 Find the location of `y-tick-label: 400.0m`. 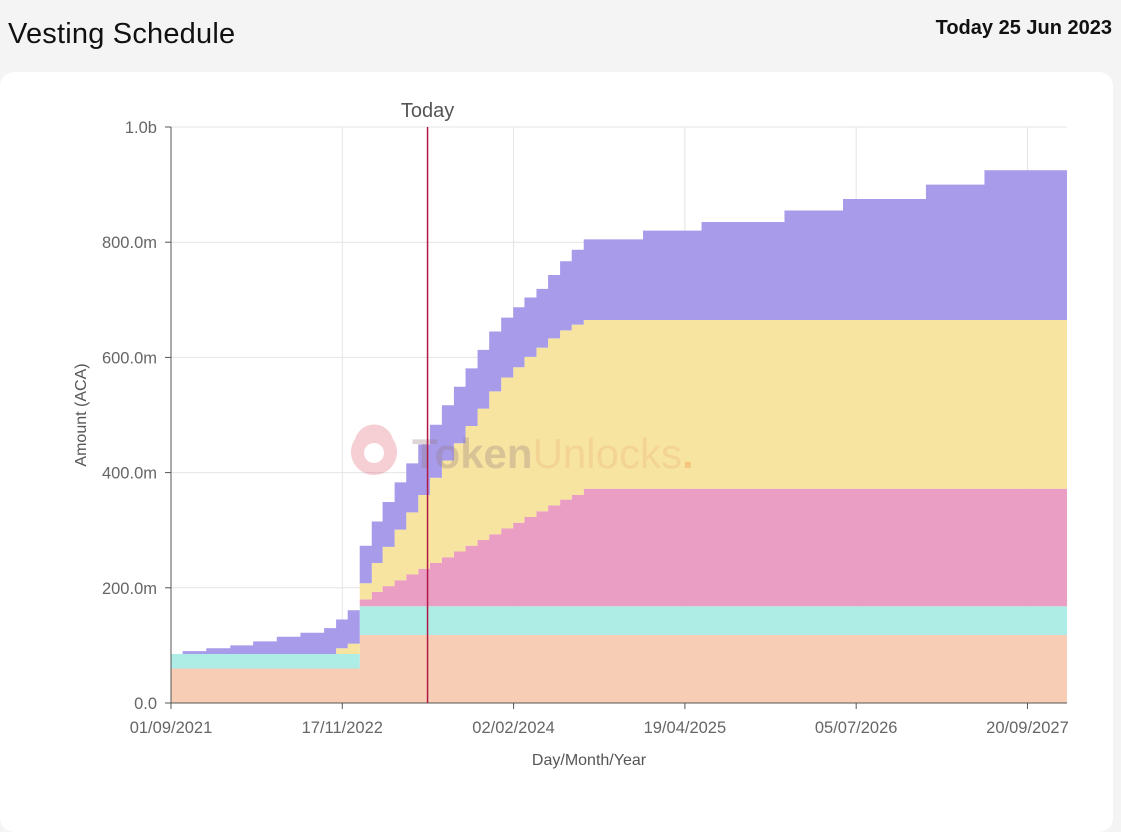

y-tick-label: 400.0m is located at coordinates (129, 474).